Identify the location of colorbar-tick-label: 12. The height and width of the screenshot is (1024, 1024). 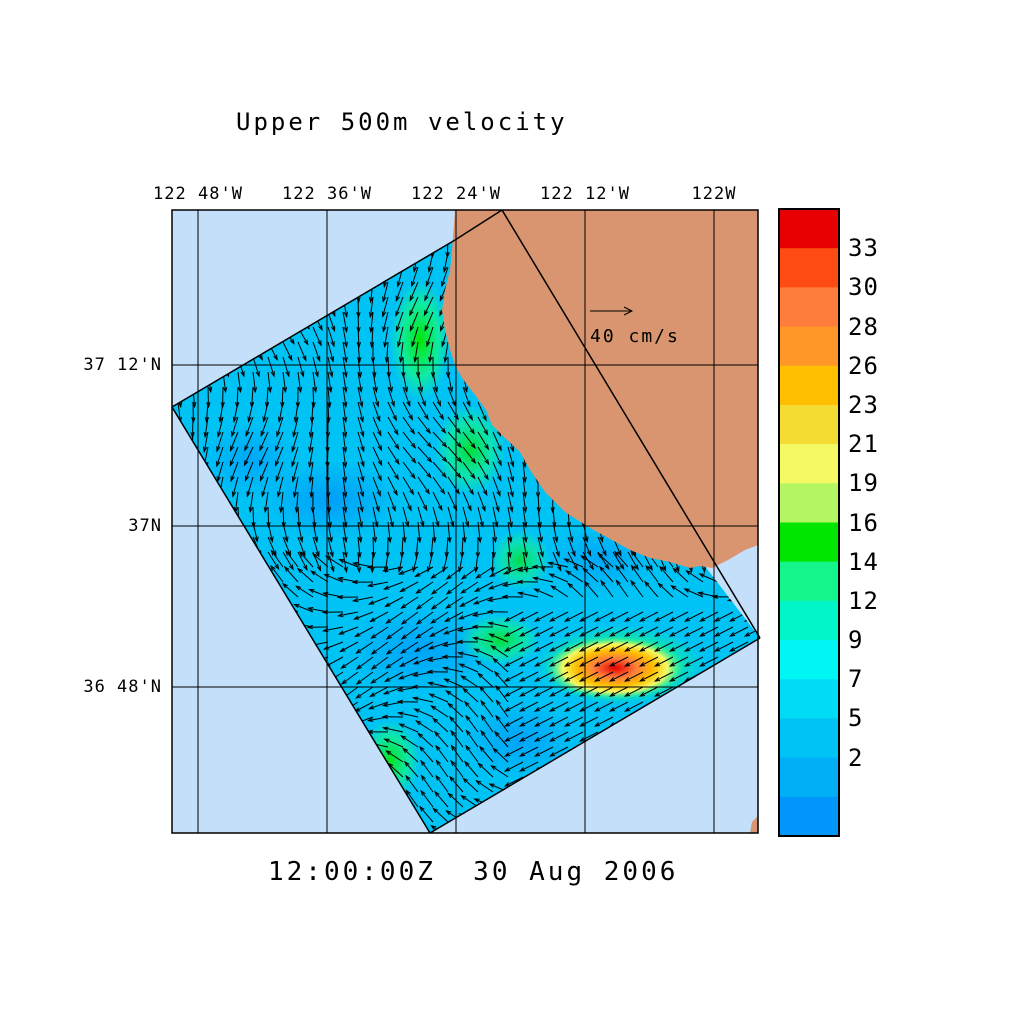
(863, 600).